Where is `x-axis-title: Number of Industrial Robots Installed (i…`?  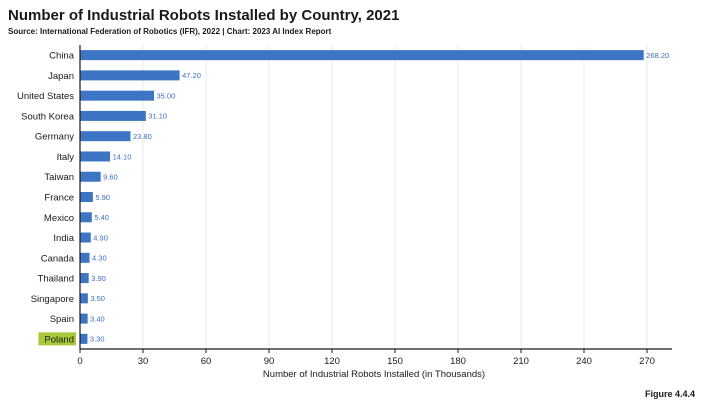 x-axis-title: Number of Industrial Robots Installed (i… is located at coordinates (374, 374).